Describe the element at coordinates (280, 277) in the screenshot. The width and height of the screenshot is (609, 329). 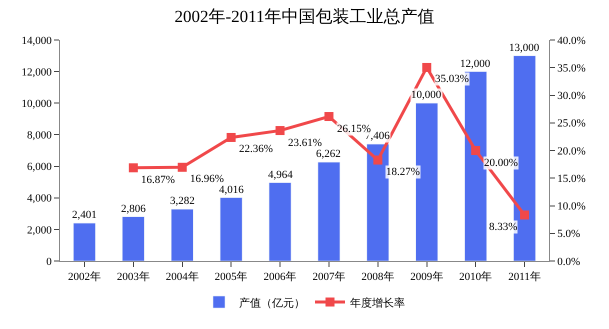
I see `x-tick-label: 2006年` at that location.